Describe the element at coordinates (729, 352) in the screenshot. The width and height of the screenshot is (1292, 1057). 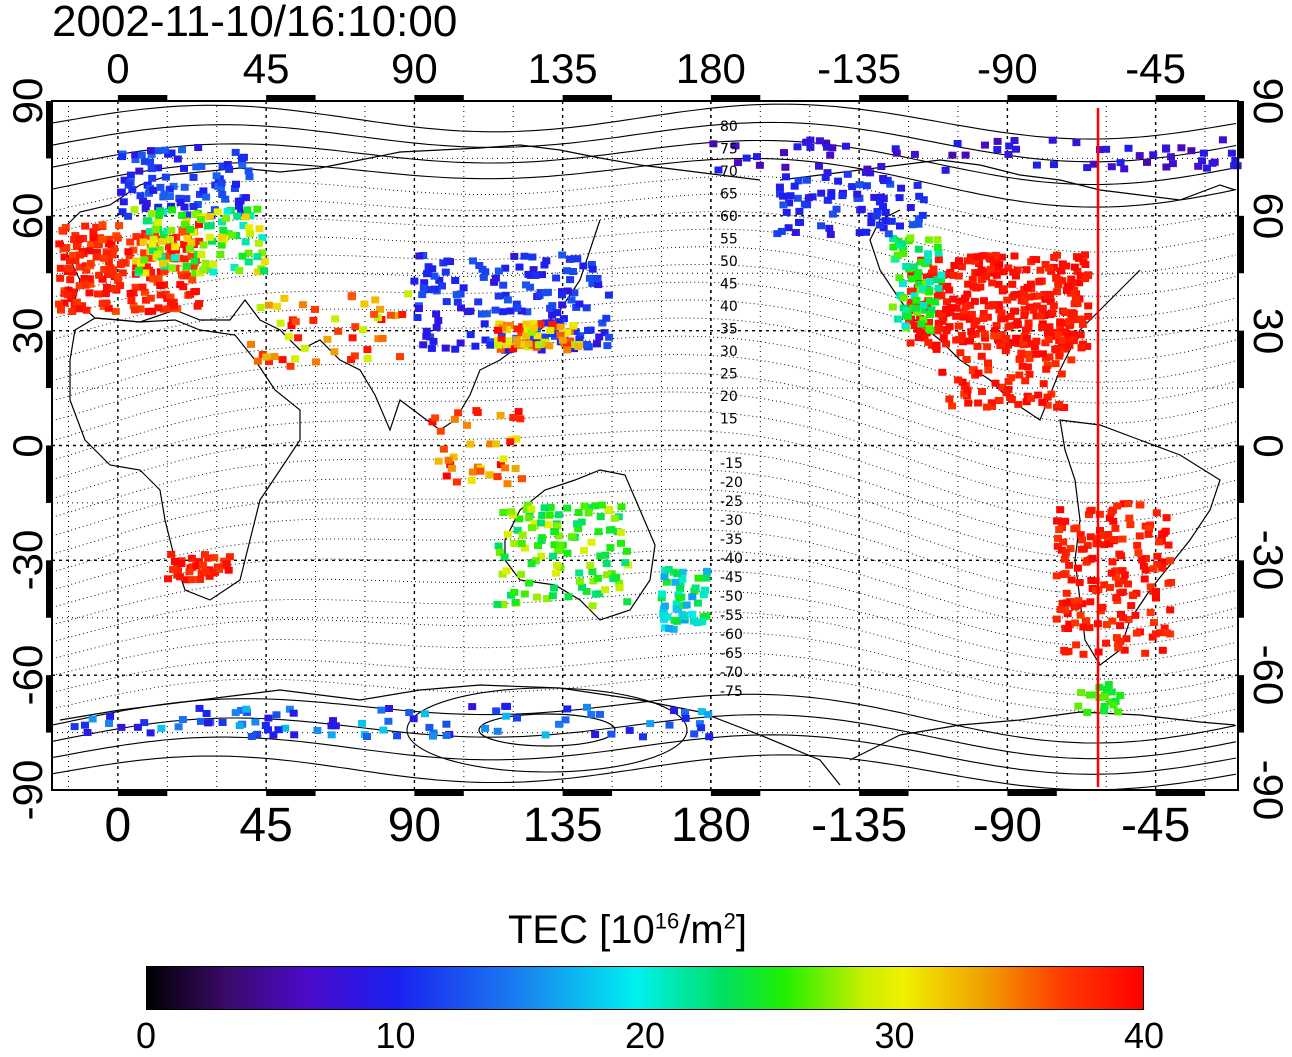
I see `contour-label: 30` at that location.